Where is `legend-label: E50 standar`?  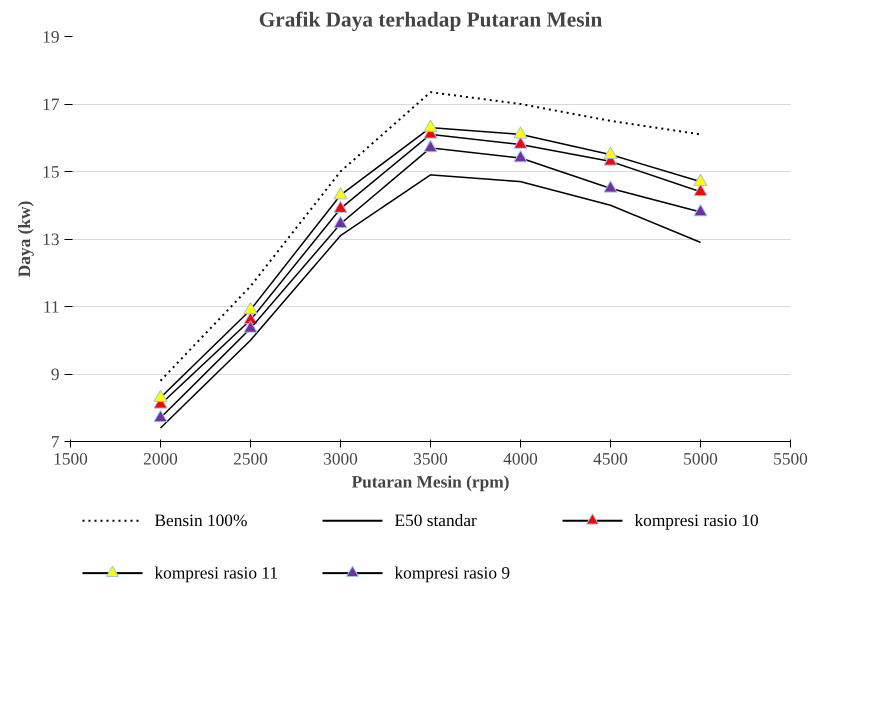
legend-label: E50 standar is located at coordinates (436, 520).